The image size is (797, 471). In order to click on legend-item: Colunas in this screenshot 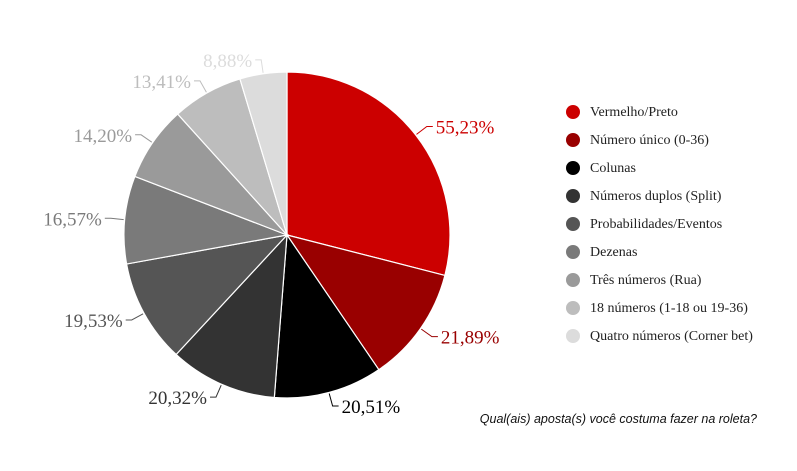, I will do `click(676, 169)`.